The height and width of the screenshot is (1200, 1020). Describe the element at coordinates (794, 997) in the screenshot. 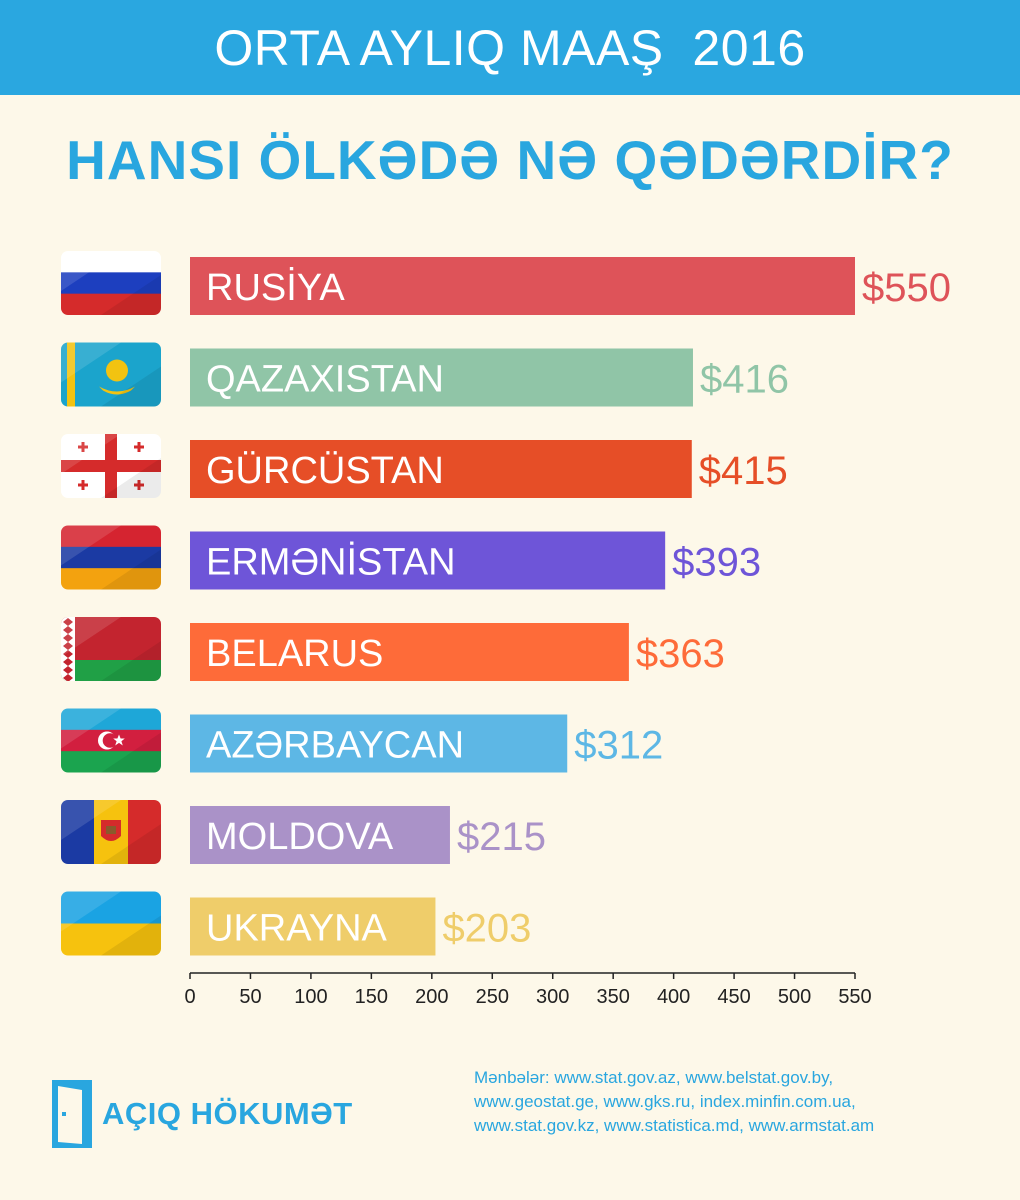

I see `x-tick-label: 500` at that location.